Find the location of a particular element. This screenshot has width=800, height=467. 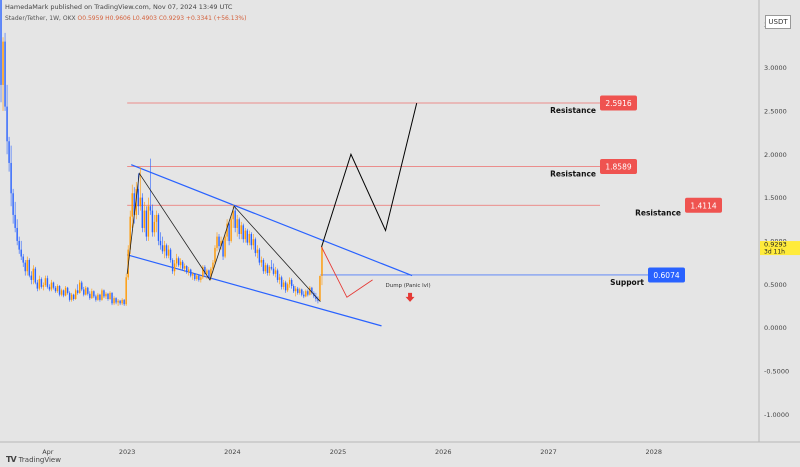

currency-label: USDT is located at coordinates (778, 22).